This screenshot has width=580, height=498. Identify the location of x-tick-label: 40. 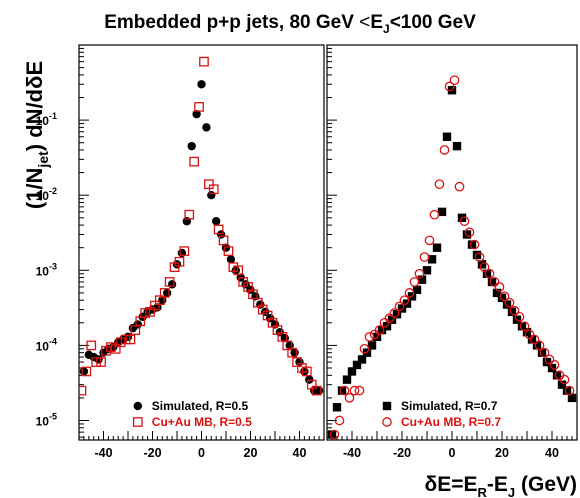
(552, 453).